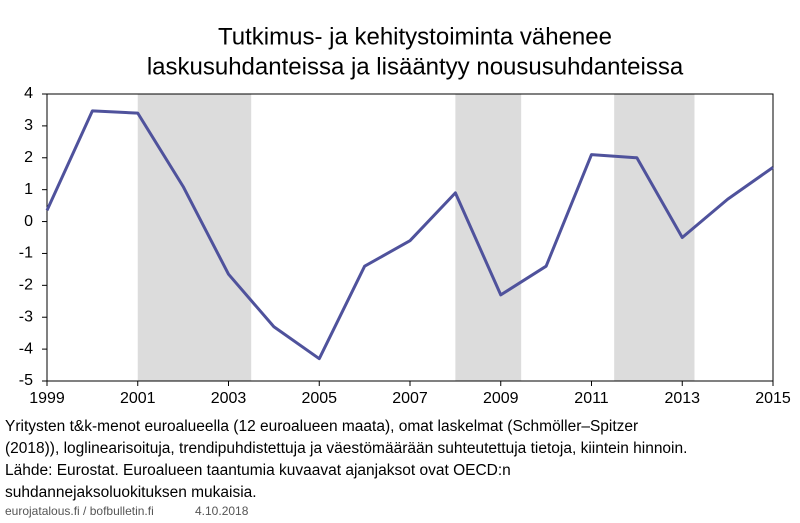 The image size is (800, 523). Describe the element at coordinates (410, 398) in the screenshot. I see `x-tick-label: 2007` at that location.